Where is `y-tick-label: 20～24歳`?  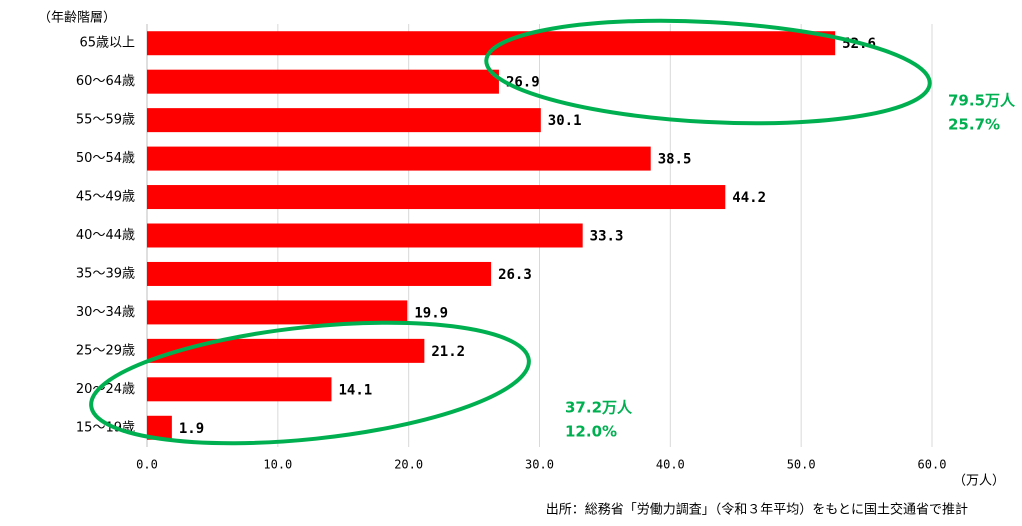
y-tick-label: 20～24歳 is located at coordinates (105, 389).